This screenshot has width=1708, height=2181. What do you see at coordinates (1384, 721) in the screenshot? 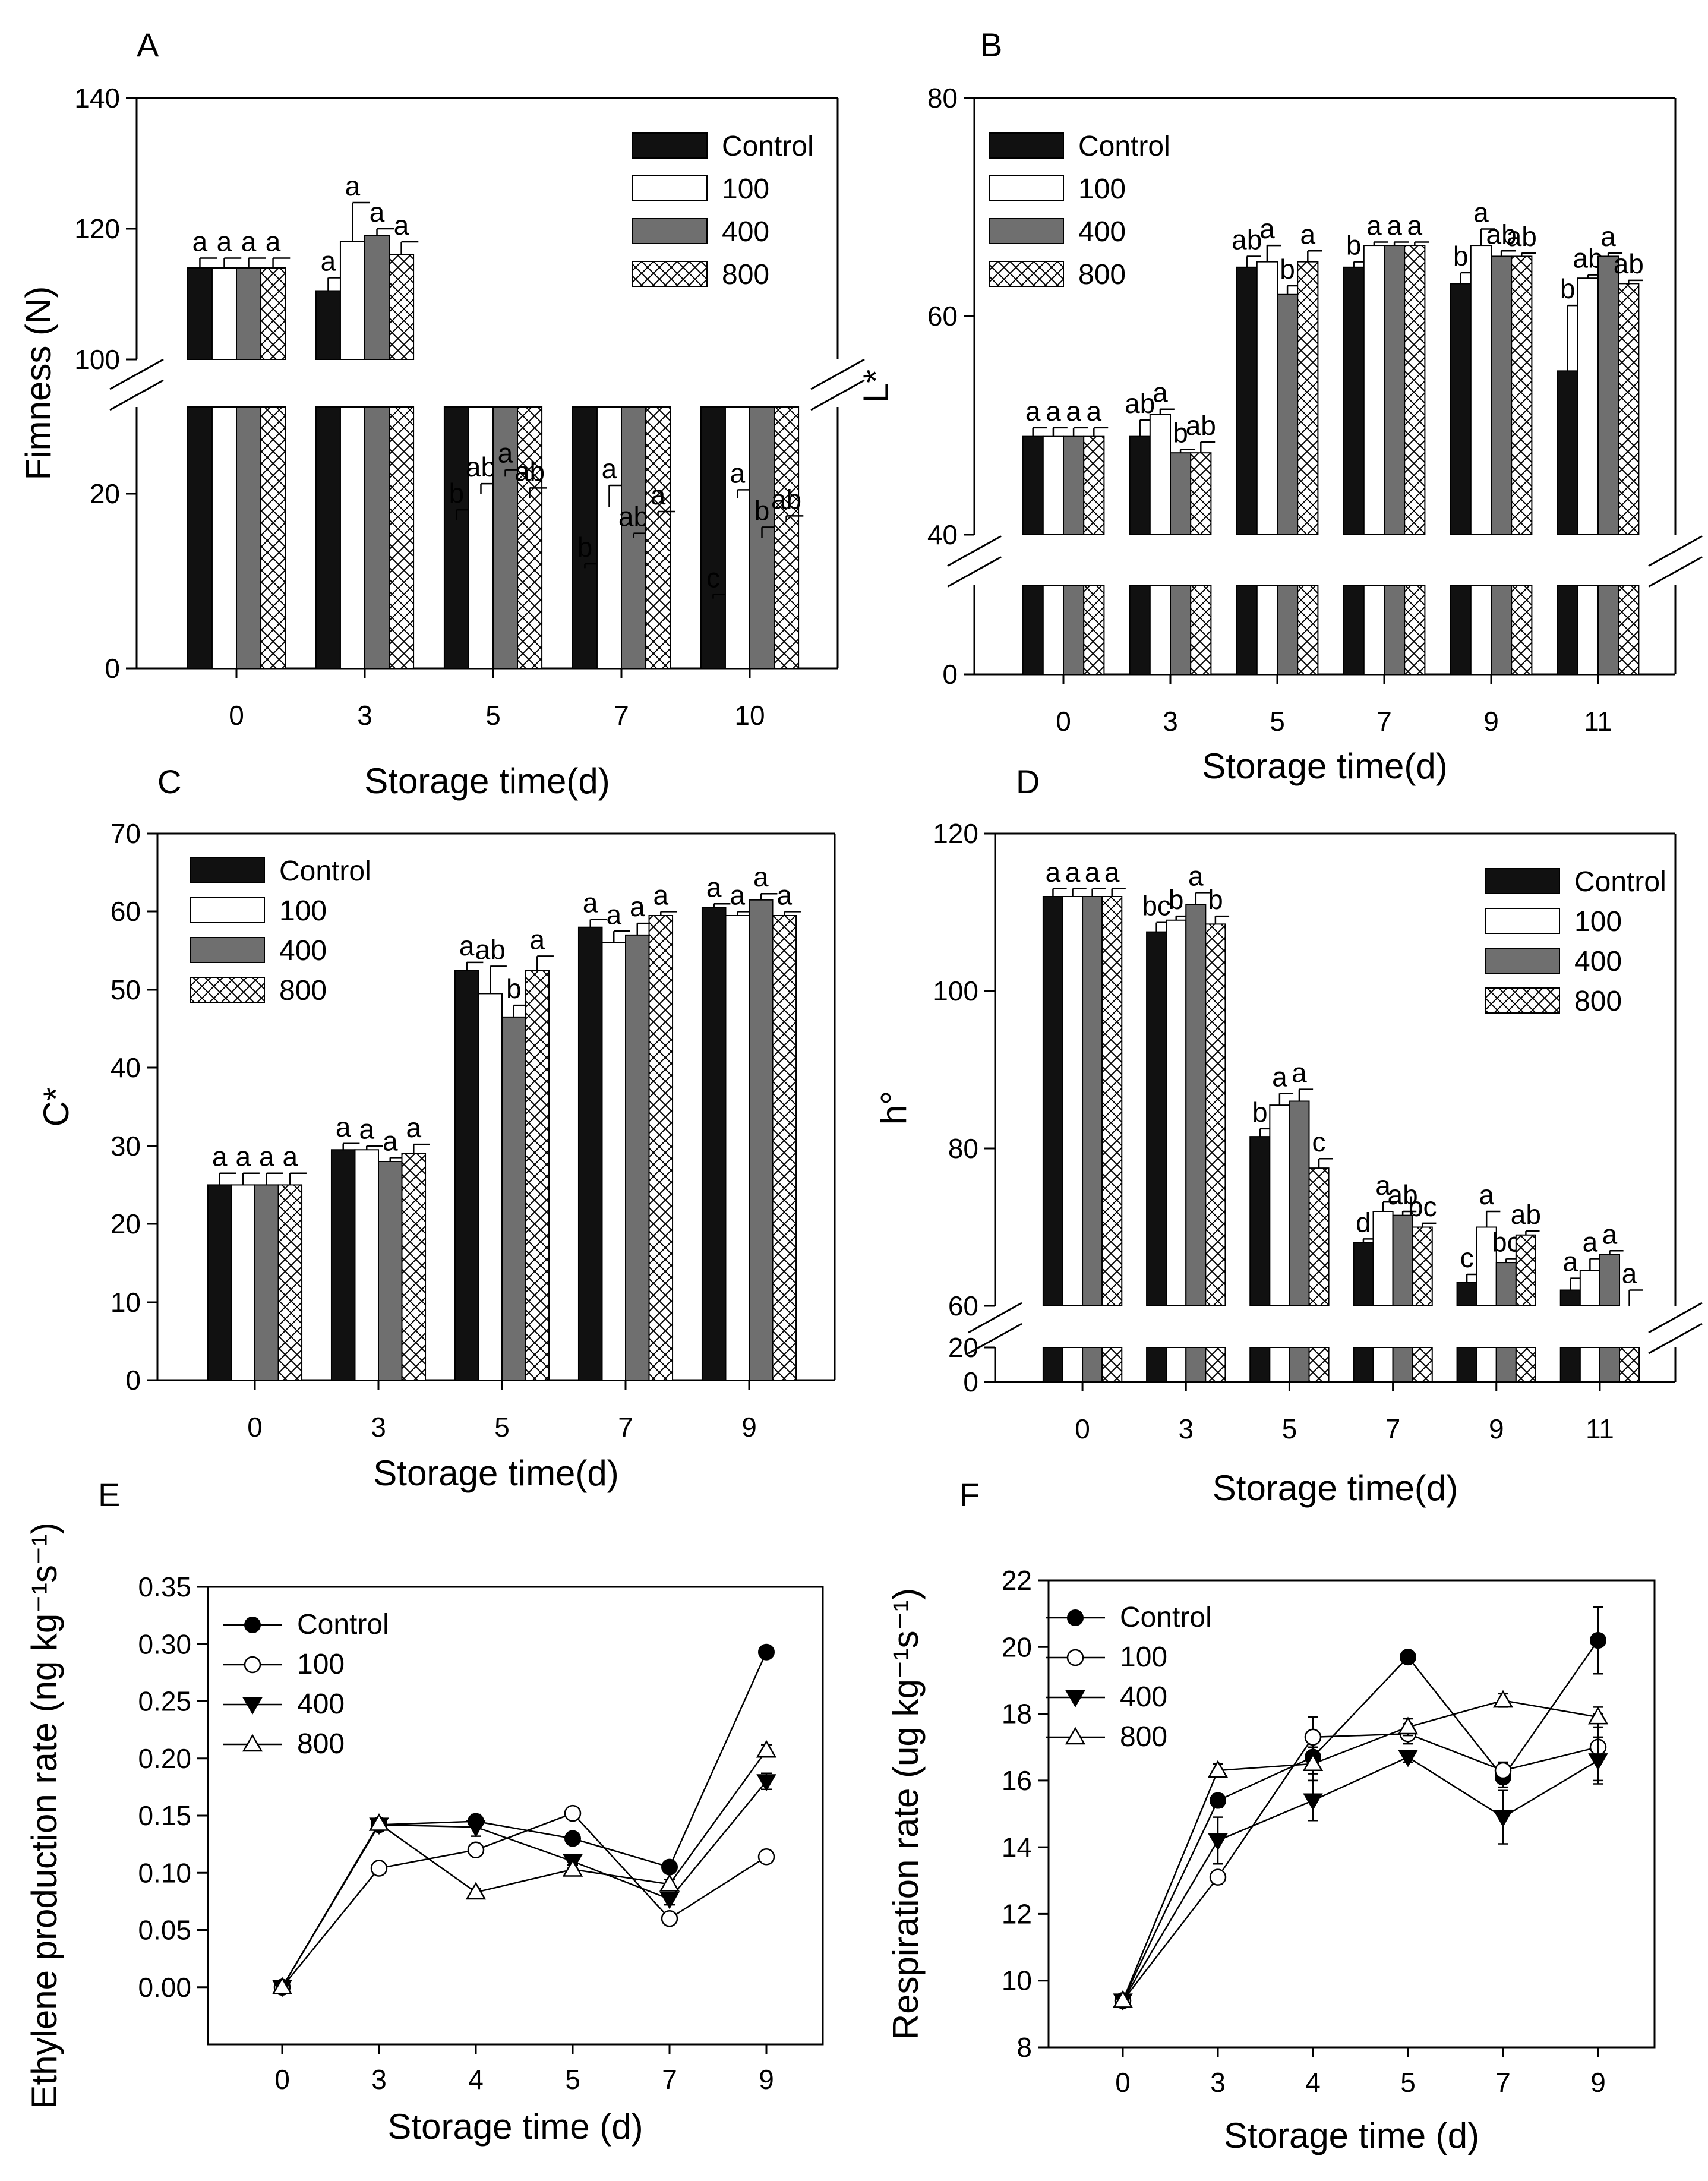
I see `x-tick-label: 7` at bounding box center [1384, 721].